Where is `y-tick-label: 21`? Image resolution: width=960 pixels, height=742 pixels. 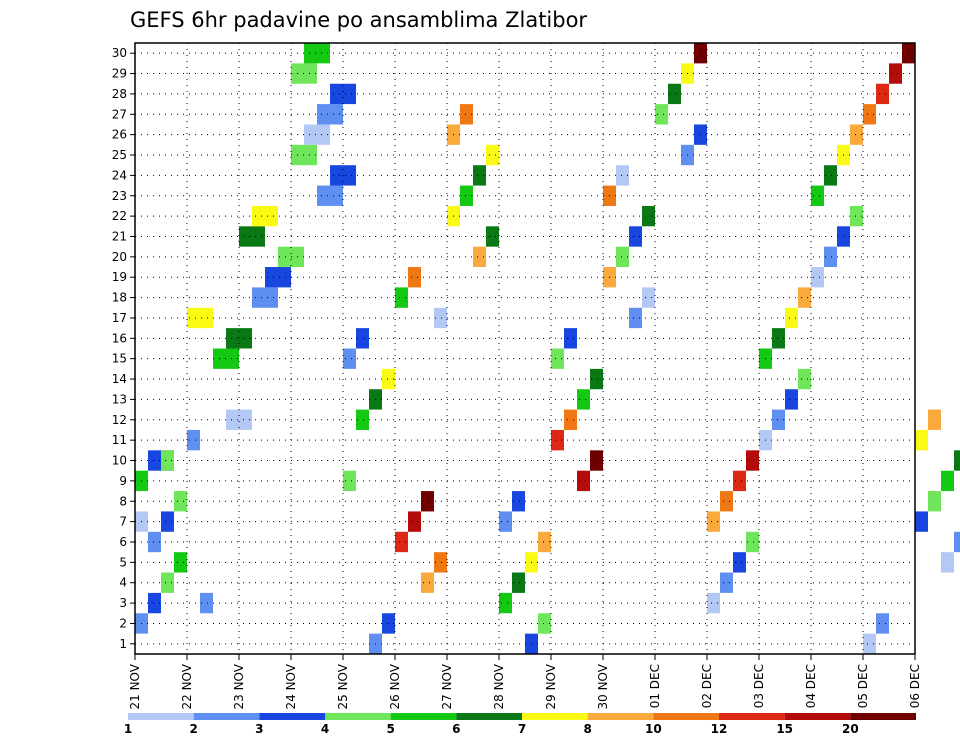 y-tick-label: 21 is located at coordinates (119, 236).